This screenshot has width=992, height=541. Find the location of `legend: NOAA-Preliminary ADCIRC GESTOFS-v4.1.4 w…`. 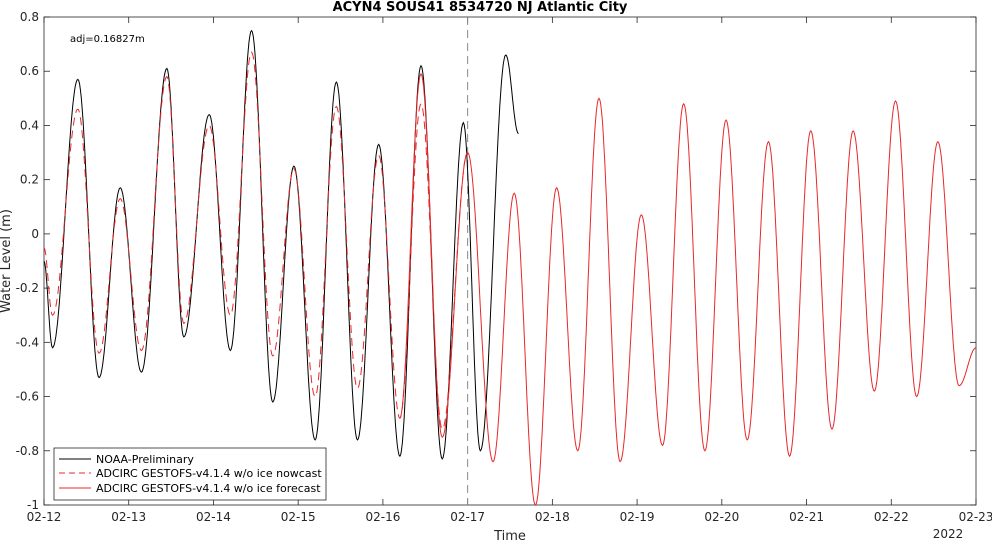

legend: NOAA-Preliminary ADCIRC GESTOFS-v4.1.4 w… is located at coordinates (190, 474).